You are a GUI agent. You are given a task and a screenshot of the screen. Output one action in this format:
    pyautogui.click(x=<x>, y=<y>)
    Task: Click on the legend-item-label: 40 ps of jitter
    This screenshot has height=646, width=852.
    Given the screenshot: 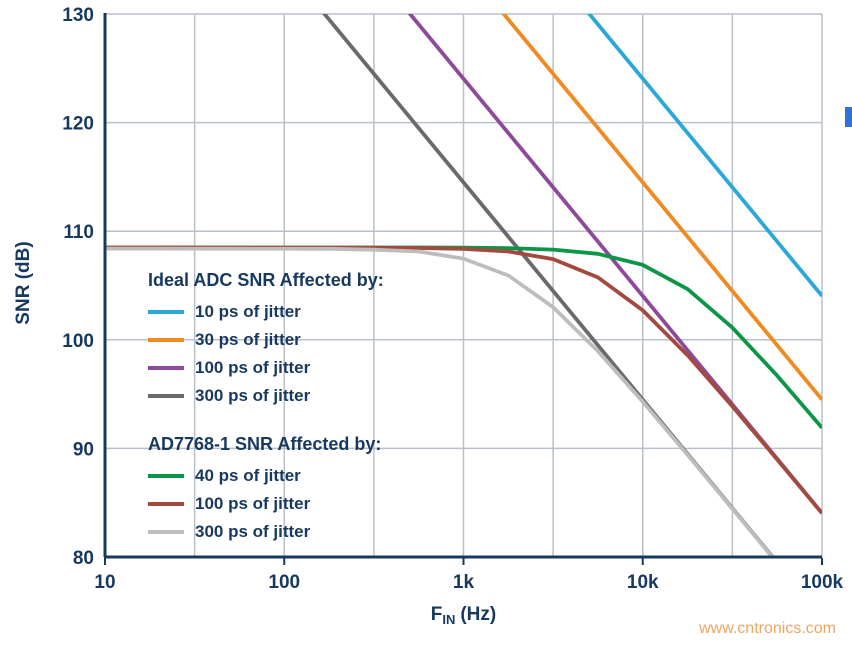 What is the action you would take?
    pyautogui.click(x=248, y=475)
    